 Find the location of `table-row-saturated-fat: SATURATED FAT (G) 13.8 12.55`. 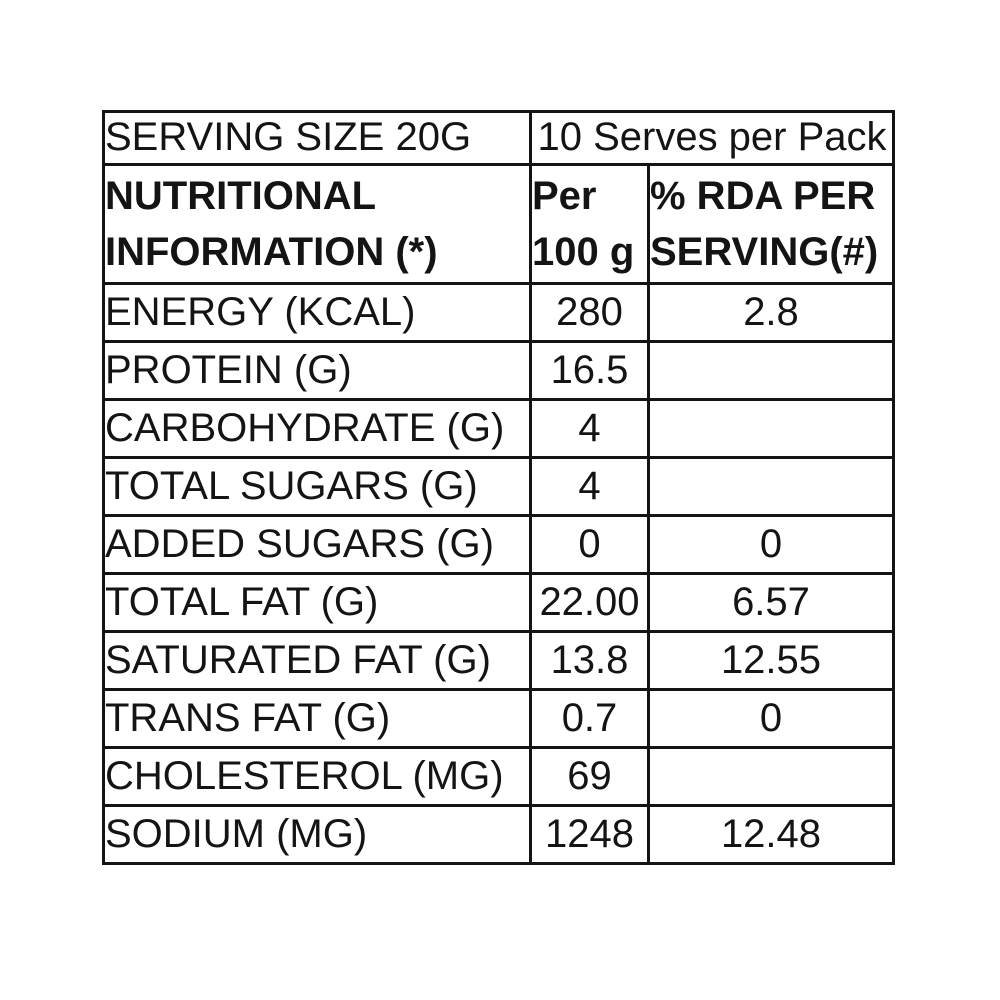

table-row-saturated-fat: SATURATED FAT (G) 13.8 12.55 is located at coordinates (498, 660).